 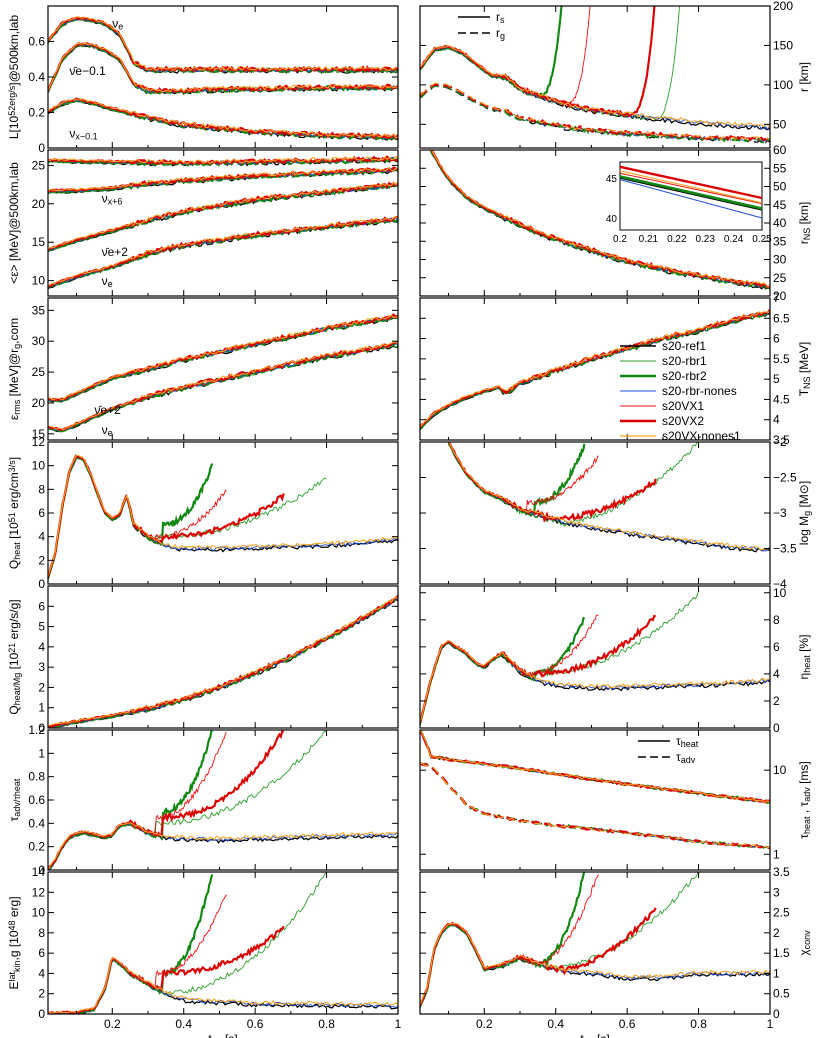 What do you see at coordinates (781, 318) in the screenshot?
I see `y-tick-label: 6.5` at bounding box center [781, 318].